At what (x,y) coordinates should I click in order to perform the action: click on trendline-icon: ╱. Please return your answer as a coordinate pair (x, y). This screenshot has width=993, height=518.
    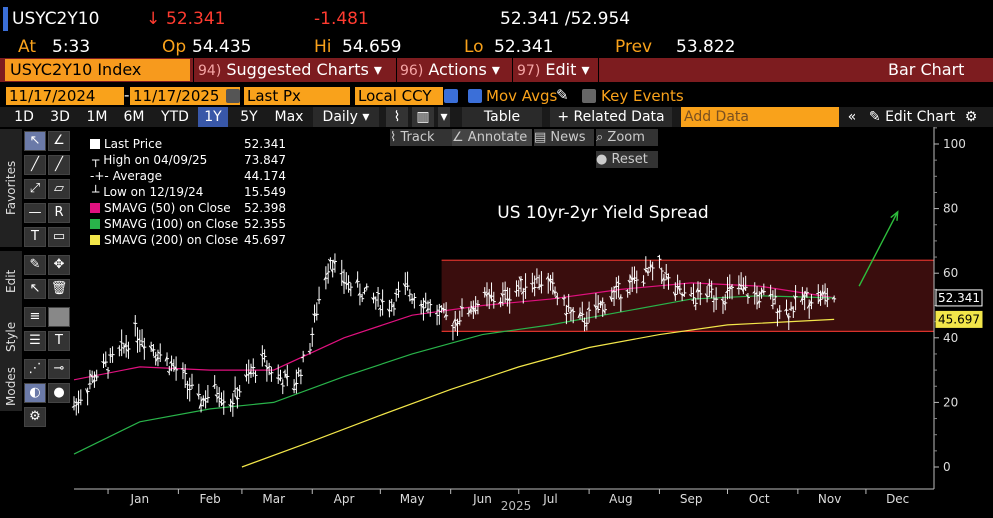
    Looking at the image, I should click on (35, 165).